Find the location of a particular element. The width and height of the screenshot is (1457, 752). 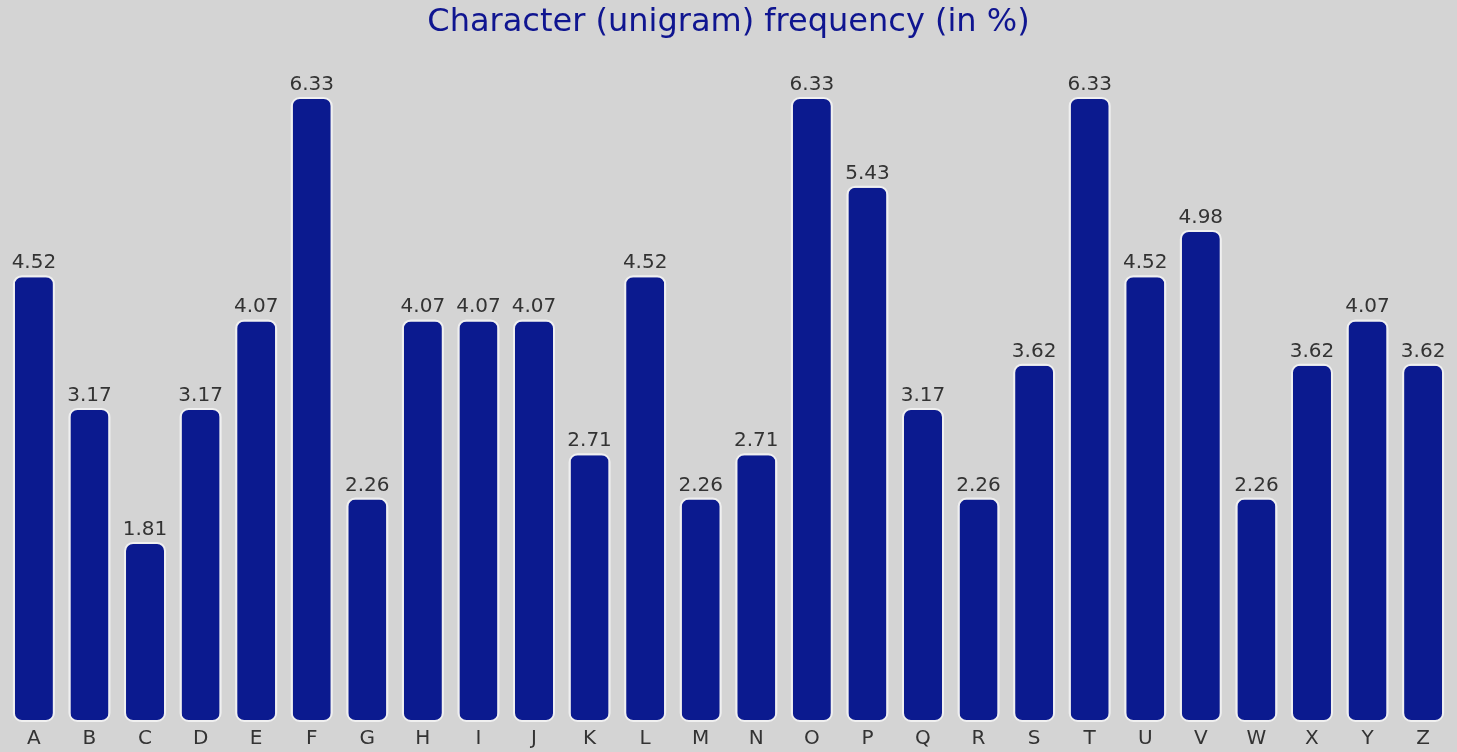

data-label: 4.98 is located at coordinates (1201, 215).